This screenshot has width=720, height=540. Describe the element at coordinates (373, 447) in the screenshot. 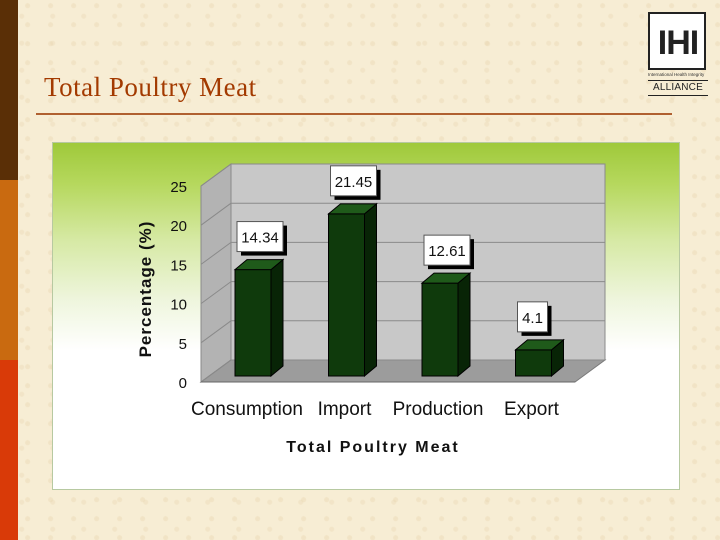

I see `x-axis-title: Total Poultry Meat` at that location.